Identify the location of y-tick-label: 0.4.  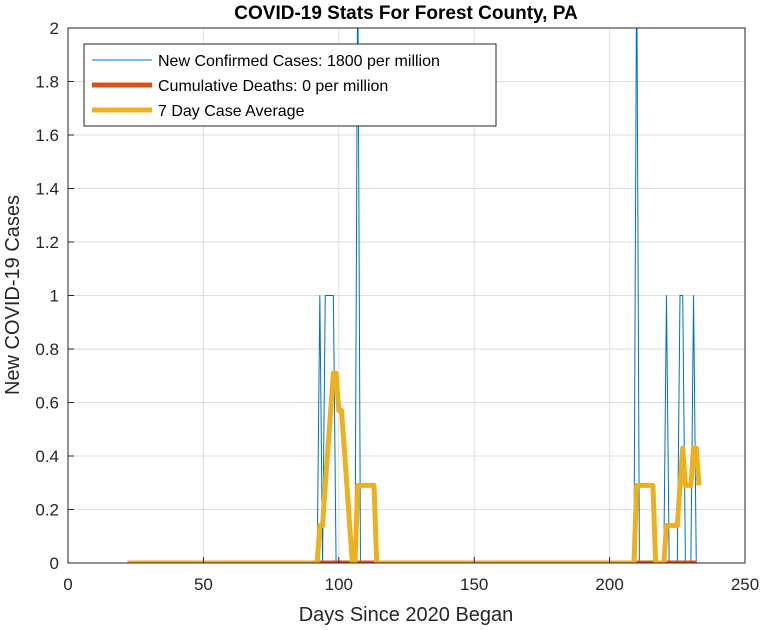
(47, 456).